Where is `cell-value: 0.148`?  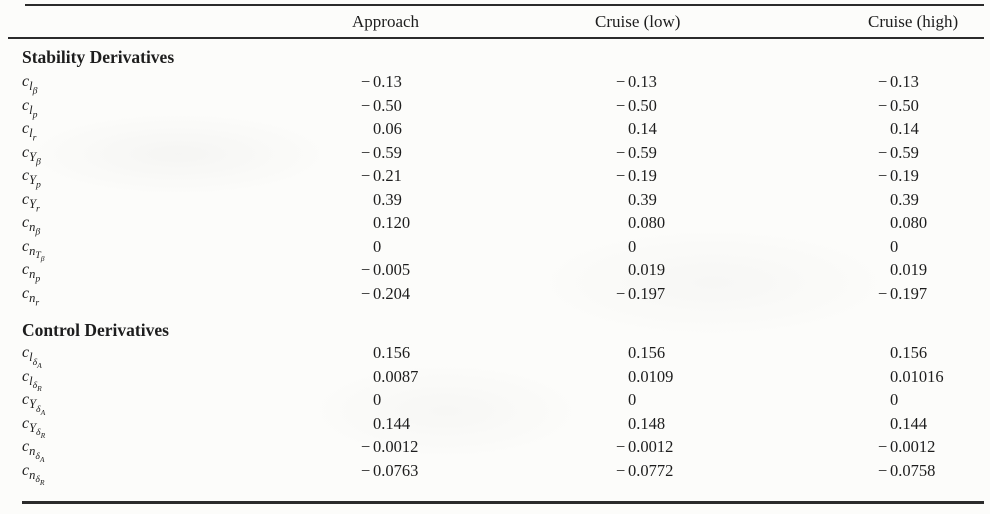 cell-value: 0.148 is located at coordinates (647, 423).